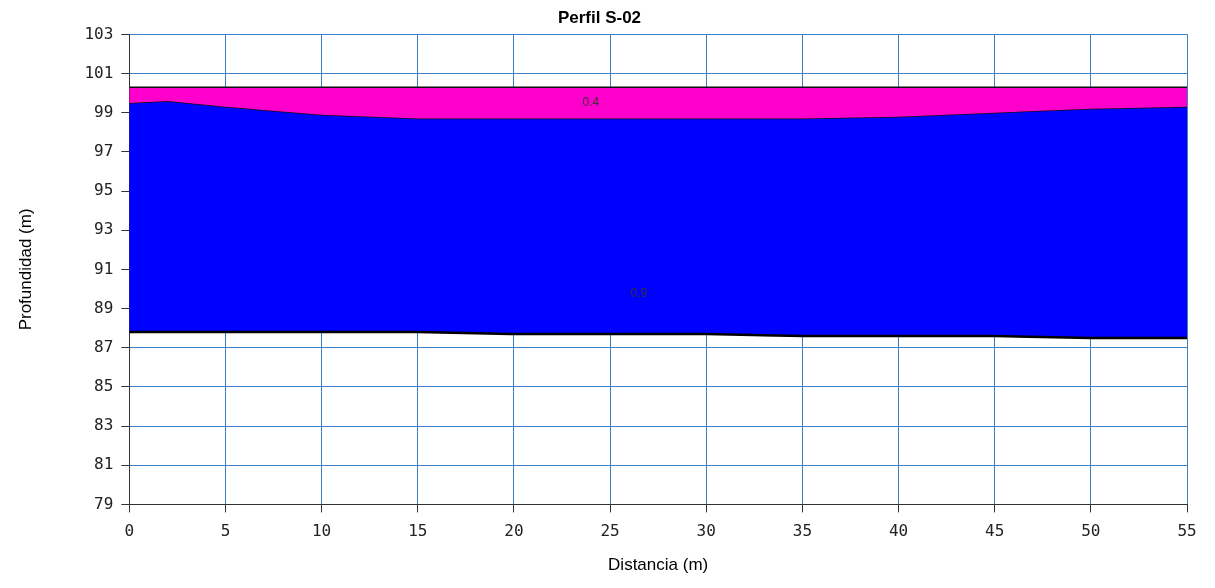 The width and height of the screenshot is (1215, 588). What do you see at coordinates (658, 565) in the screenshot?
I see `x-axis-title: Distancia (m)` at bounding box center [658, 565].